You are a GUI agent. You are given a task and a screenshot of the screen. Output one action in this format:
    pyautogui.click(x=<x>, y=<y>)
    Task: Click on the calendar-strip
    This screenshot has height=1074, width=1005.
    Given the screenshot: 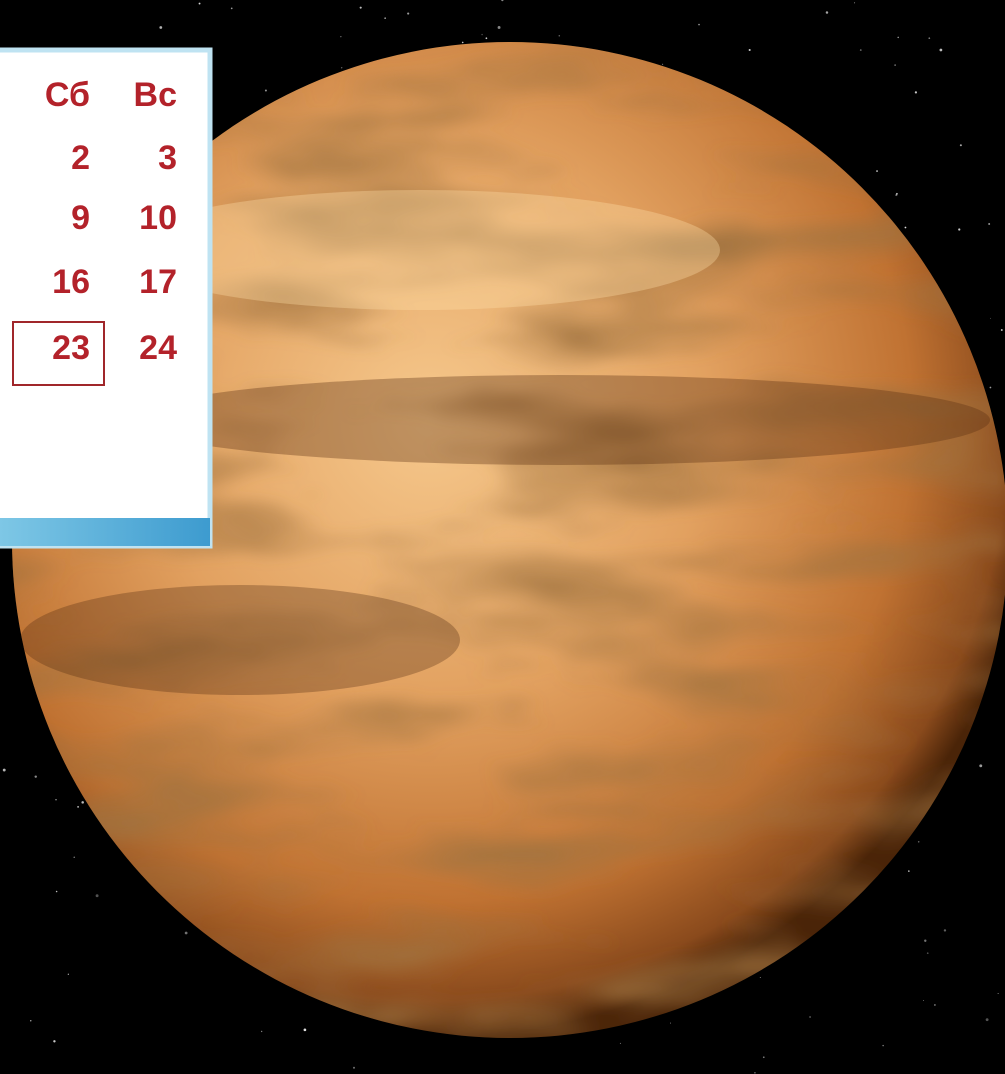 What is the action you would take?
    pyautogui.click(x=105, y=532)
    